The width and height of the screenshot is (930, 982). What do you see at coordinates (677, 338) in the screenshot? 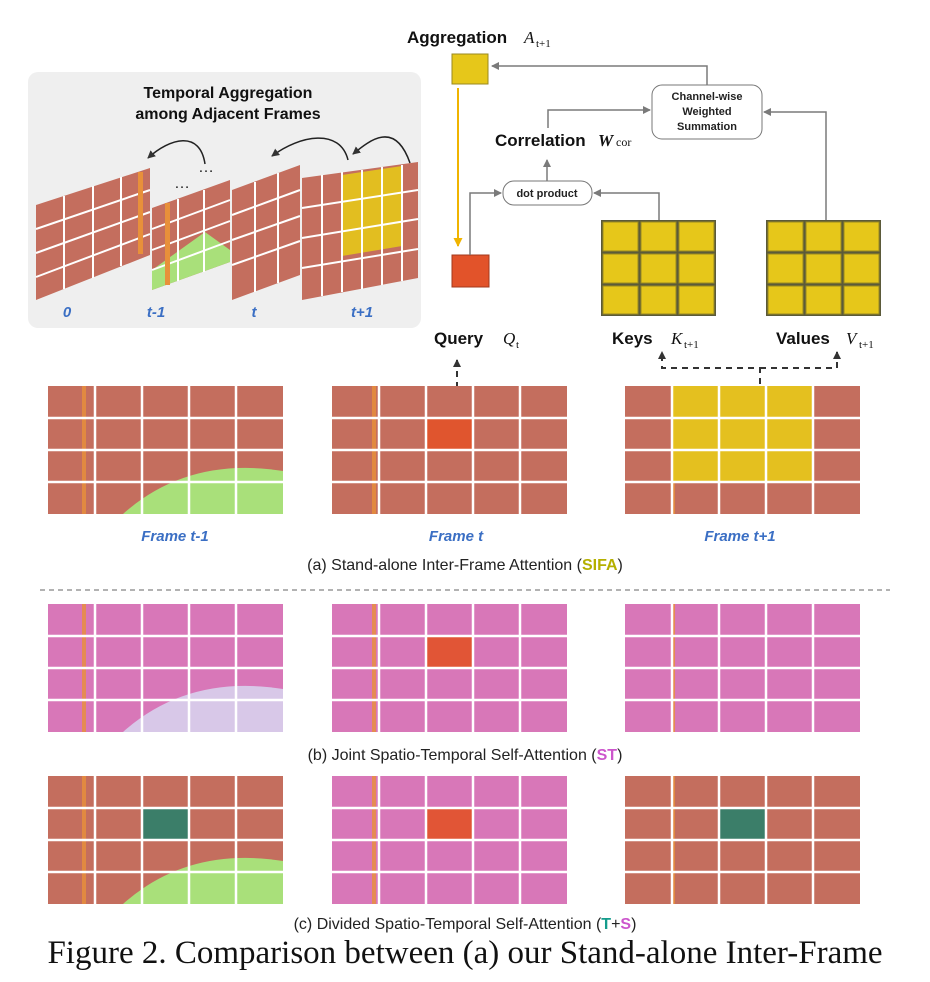
I see `keys-symbol: K` at bounding box center [677, 338].